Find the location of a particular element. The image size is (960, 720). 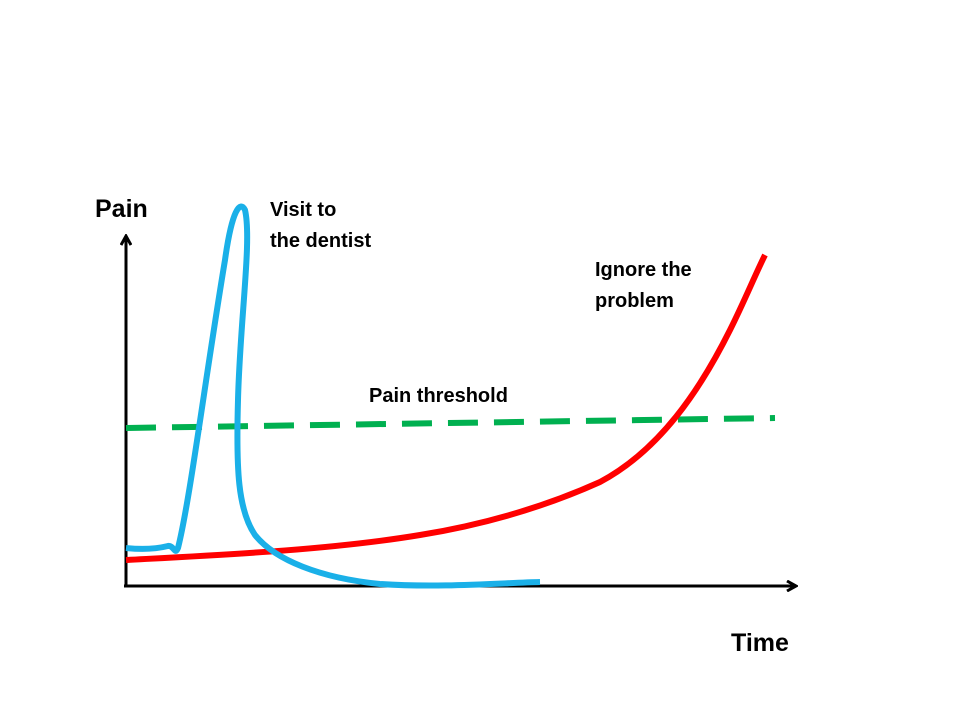

annotation: problem is located at coordinates (634, 301).